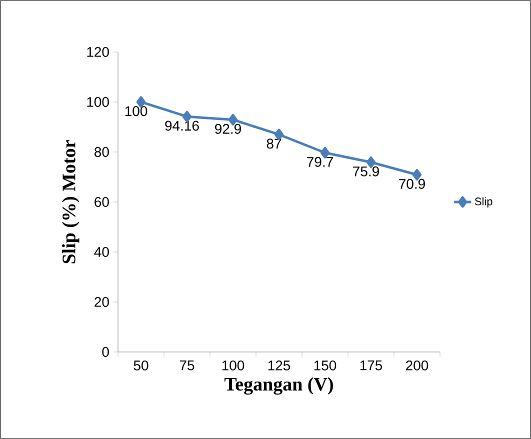 Image resolution: width=531 pixels, height=439 pixels. Describe the element at coordinates (182, 125) in the screenshot. I see `data-label: 94.16` at that location.